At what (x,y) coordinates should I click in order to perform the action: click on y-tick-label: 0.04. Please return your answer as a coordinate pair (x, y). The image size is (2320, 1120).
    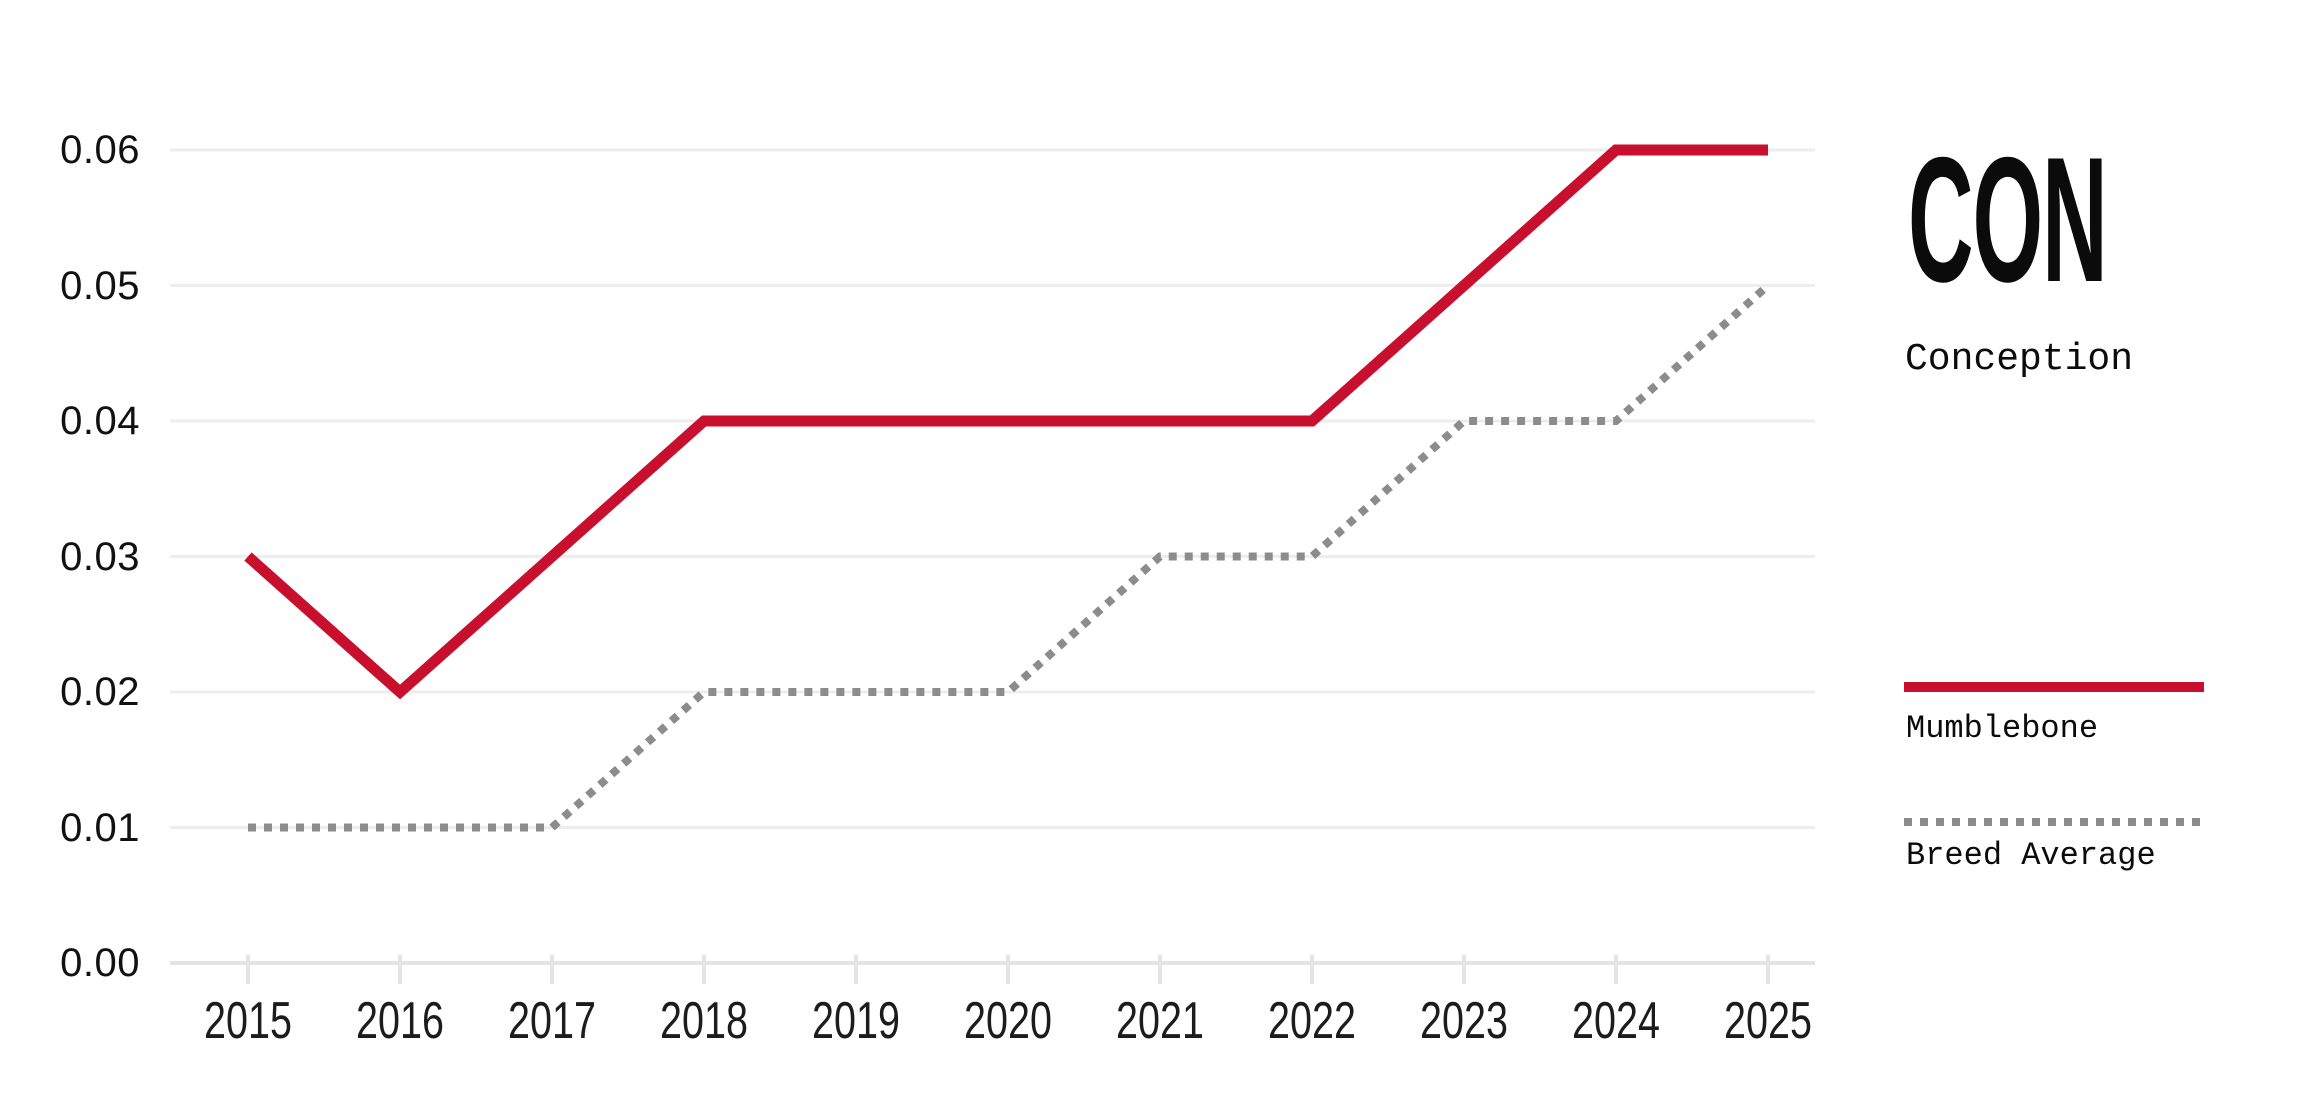
    Looking at the image, I should click on (100, 421).